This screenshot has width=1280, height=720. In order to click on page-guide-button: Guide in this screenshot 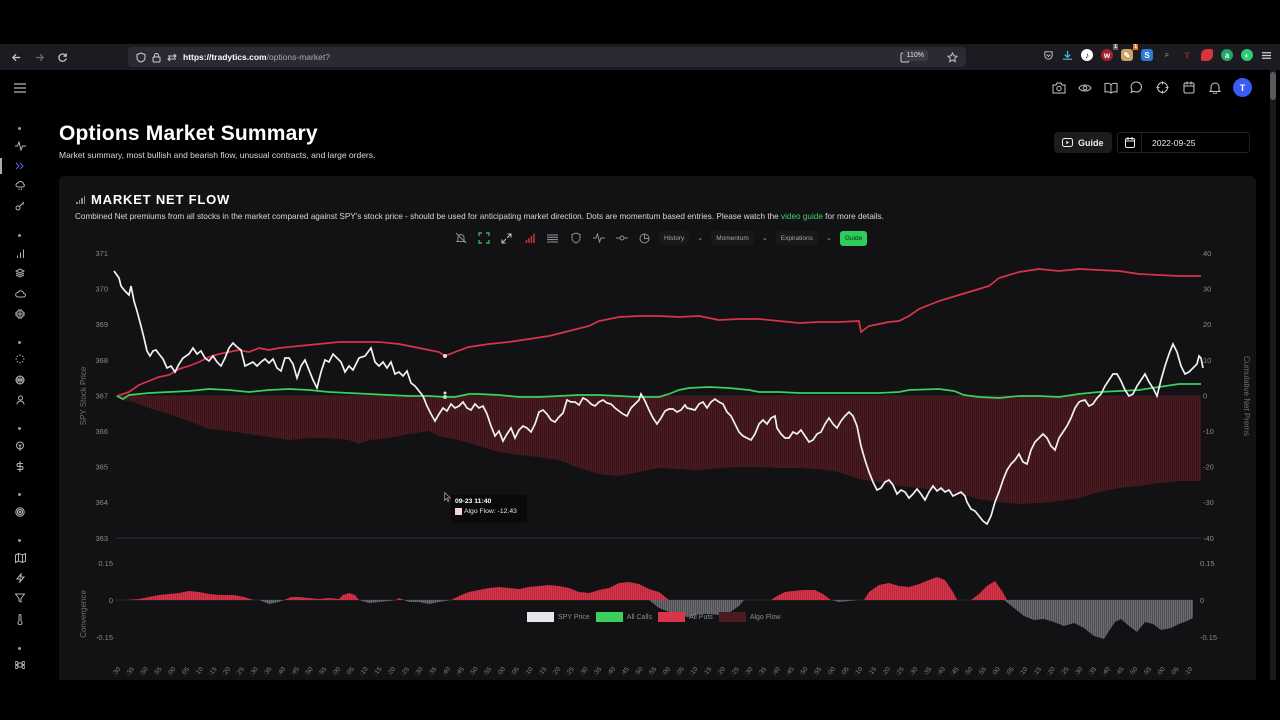, I will do `click(1083, 142)`.